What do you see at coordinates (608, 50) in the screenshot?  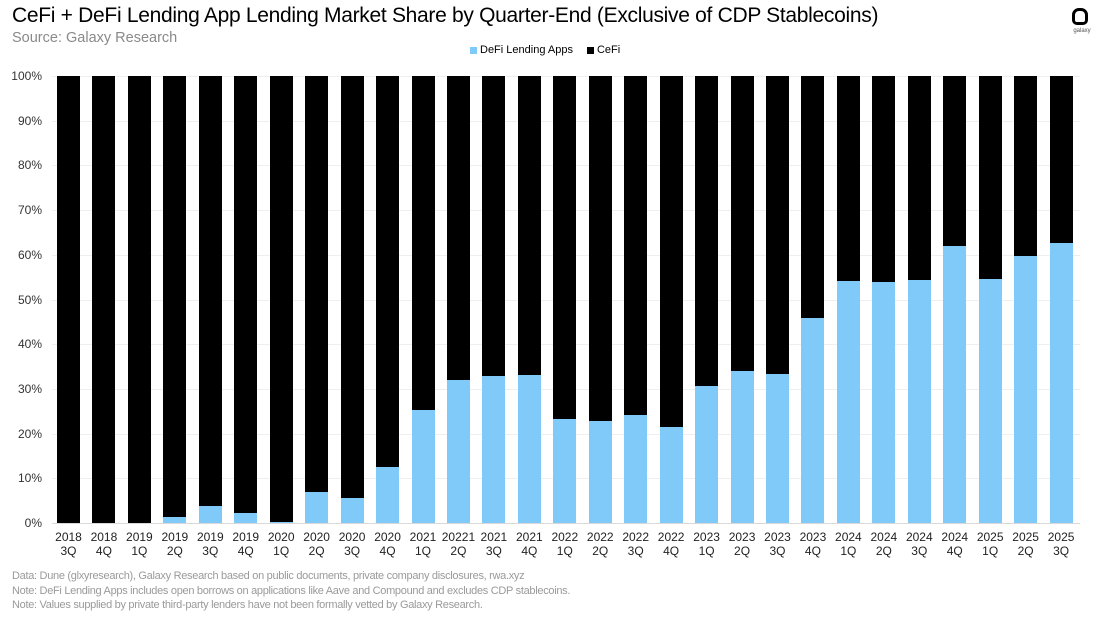 I see `legend-label-cefi: CeFi` at bounding box center [608, 50].